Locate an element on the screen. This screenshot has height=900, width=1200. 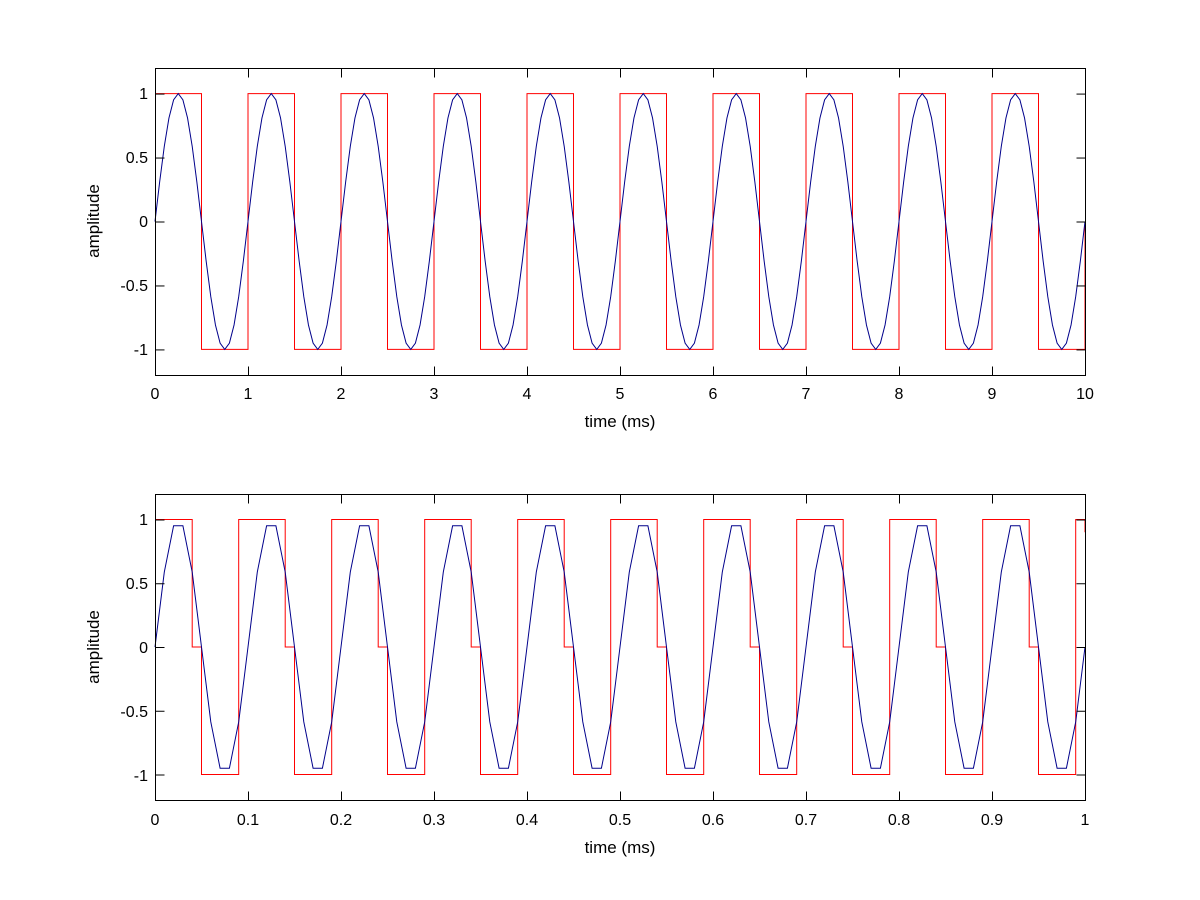
x-tick-label: 0.3 is located at coordinates (434, 820).